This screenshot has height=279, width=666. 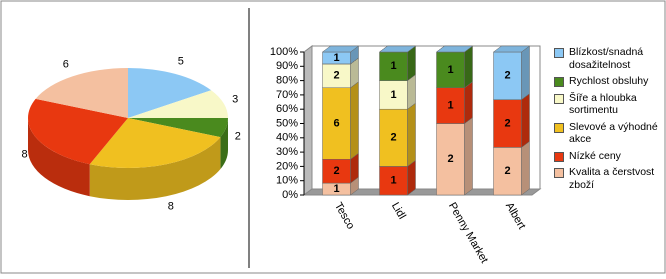 What do you see at coordinates (287, 95) in the screenshot?
I see `y-tick-label: 70%` at bounding box center [287, 95].